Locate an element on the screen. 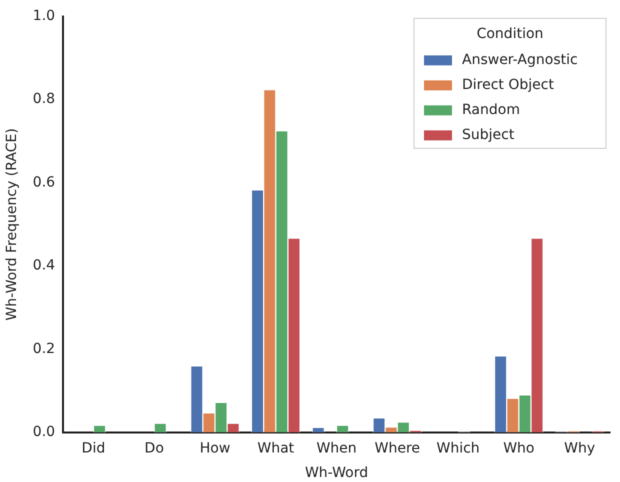  x-tick-label: Who is located at coordinates (518, 448).